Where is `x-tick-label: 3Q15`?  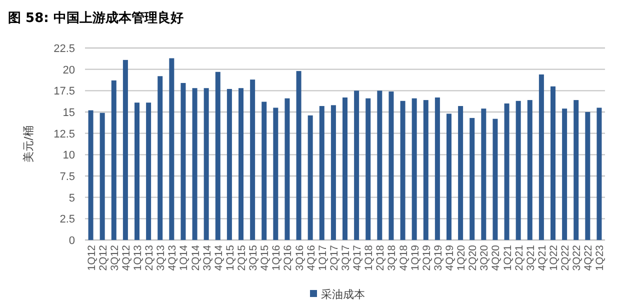
x-tick-label: 3Q15 is located at coordinates (254, 257).